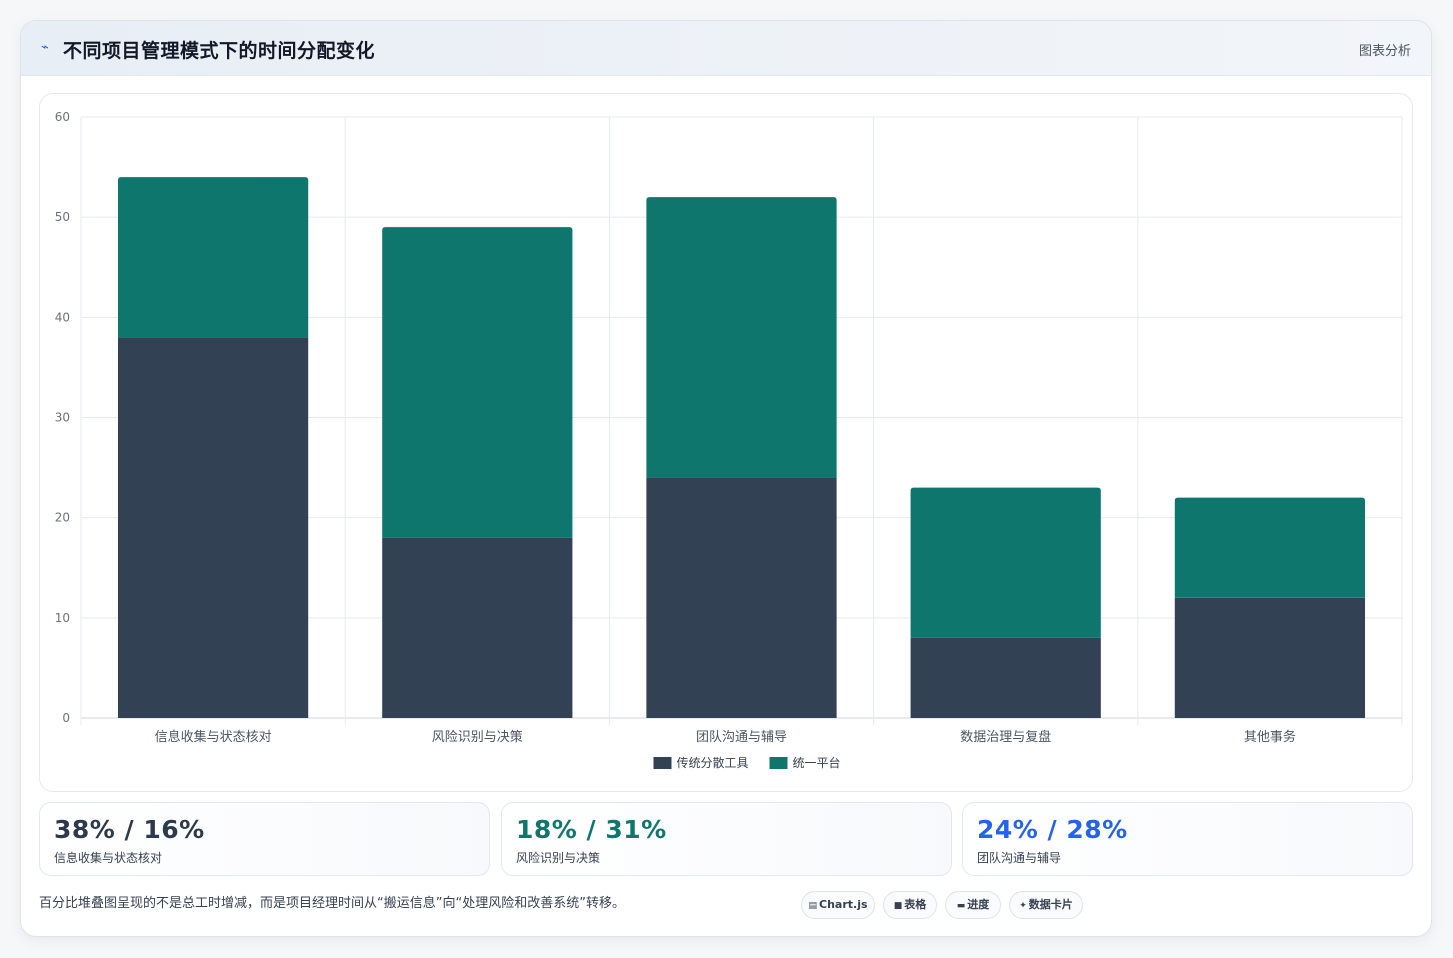 This screenshot has width=1453, height=958. What do you see at coordinates (726, 839) in the screenshot?
I see `stat-card-risk: 18% / 31% 风险识别与决策` at bounding box center [726, 839].